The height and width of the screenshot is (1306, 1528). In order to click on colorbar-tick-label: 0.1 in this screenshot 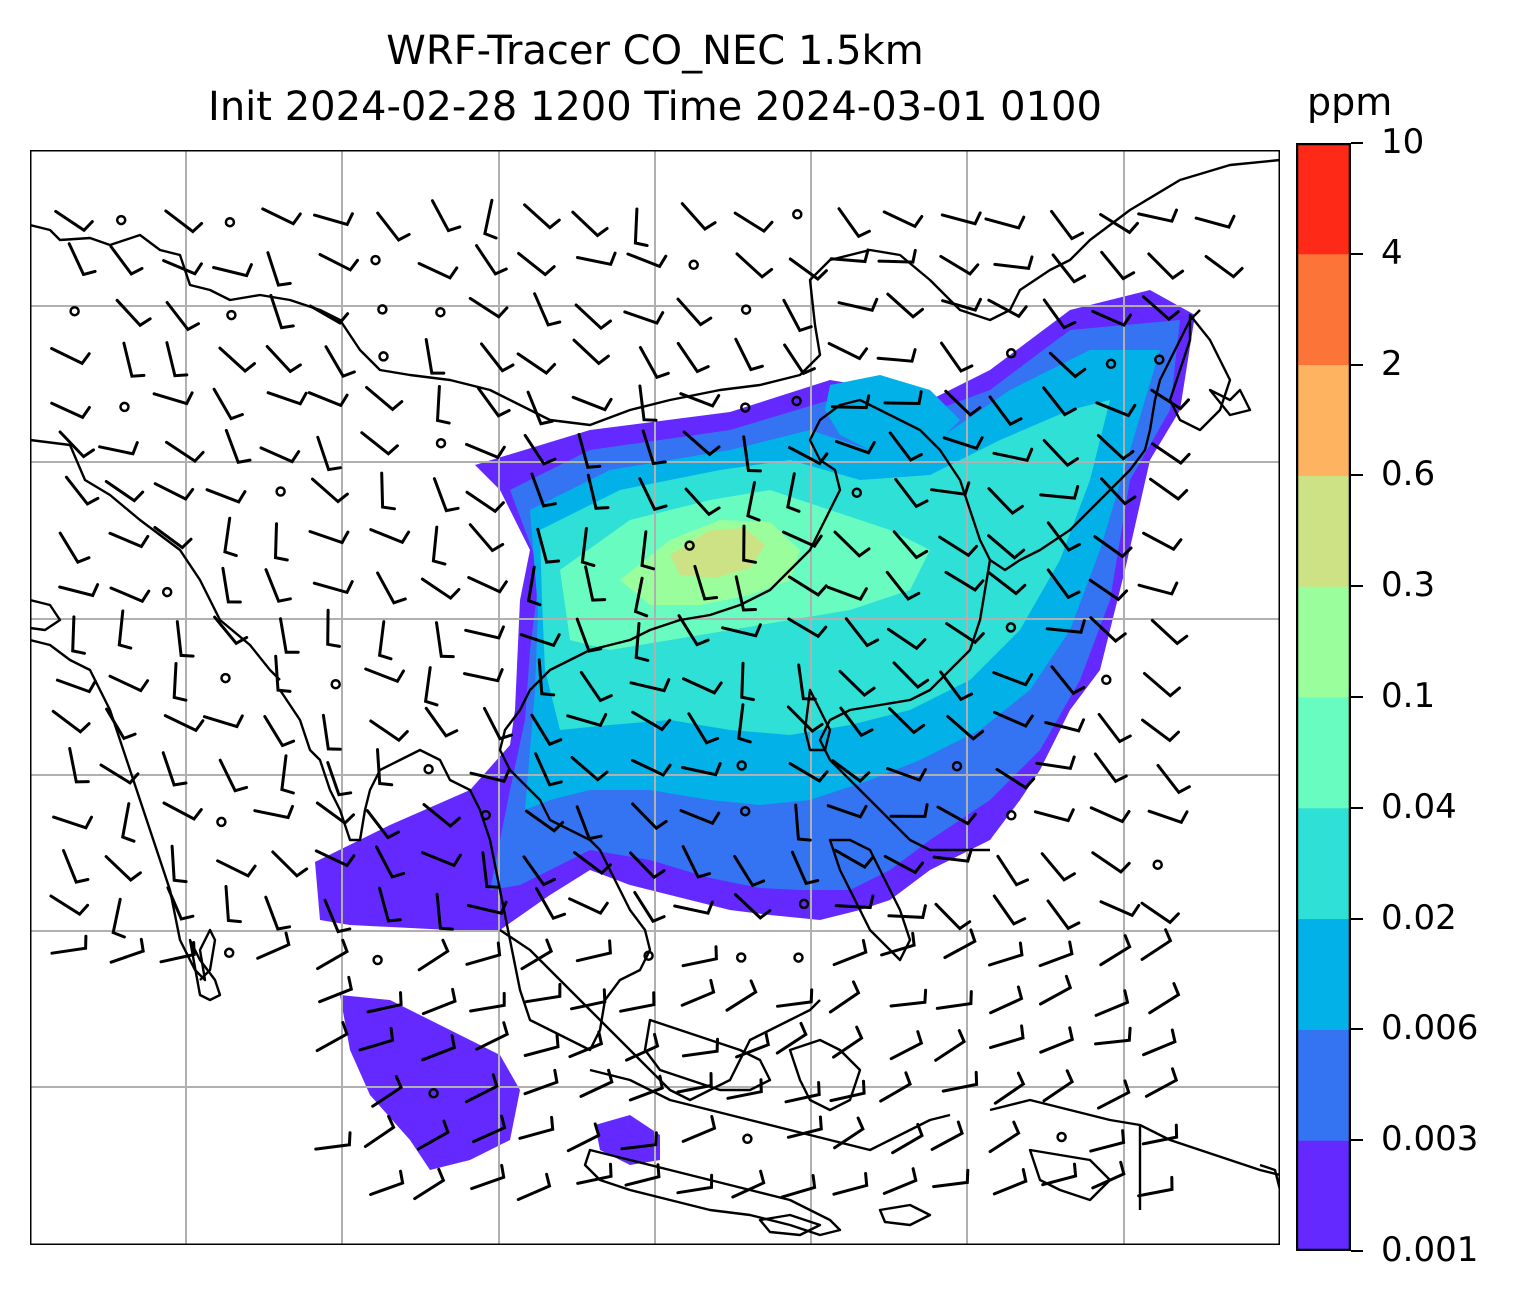, I will do `click(1408, 696)`.